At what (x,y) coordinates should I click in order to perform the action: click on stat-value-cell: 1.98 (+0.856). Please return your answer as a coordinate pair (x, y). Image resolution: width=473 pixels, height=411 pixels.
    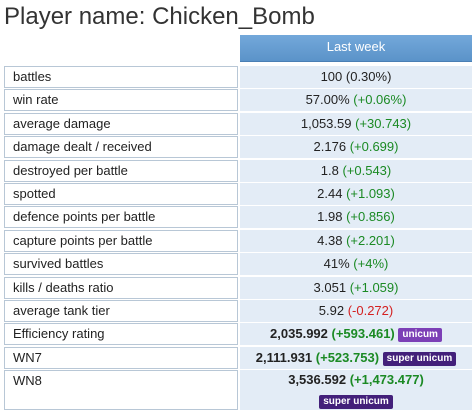
    Looking at the image, I should click on (356, 217).